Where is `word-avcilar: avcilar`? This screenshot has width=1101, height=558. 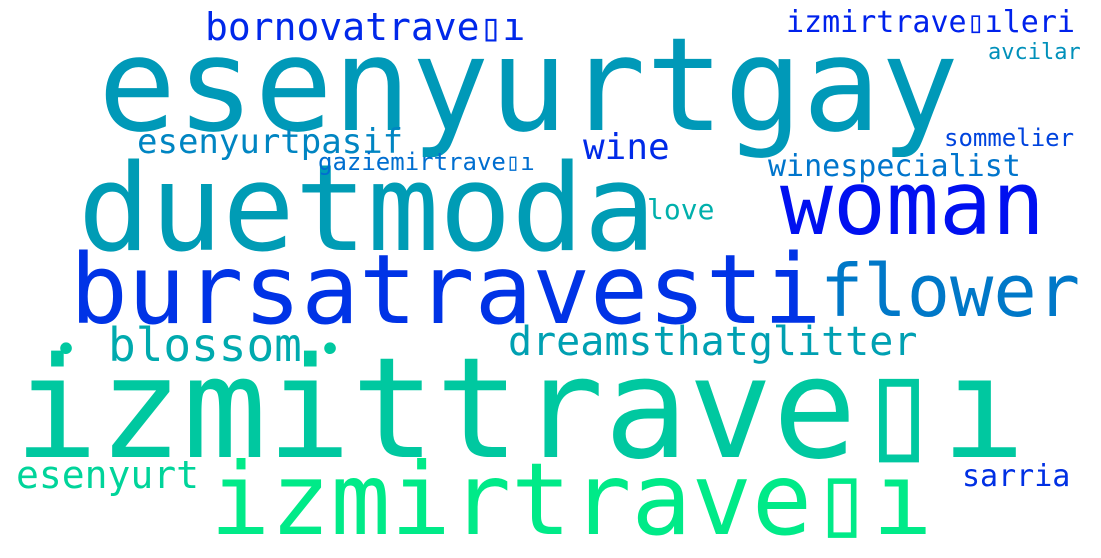 word-avcilar: avcilar is located at coordinates (1034, 52).